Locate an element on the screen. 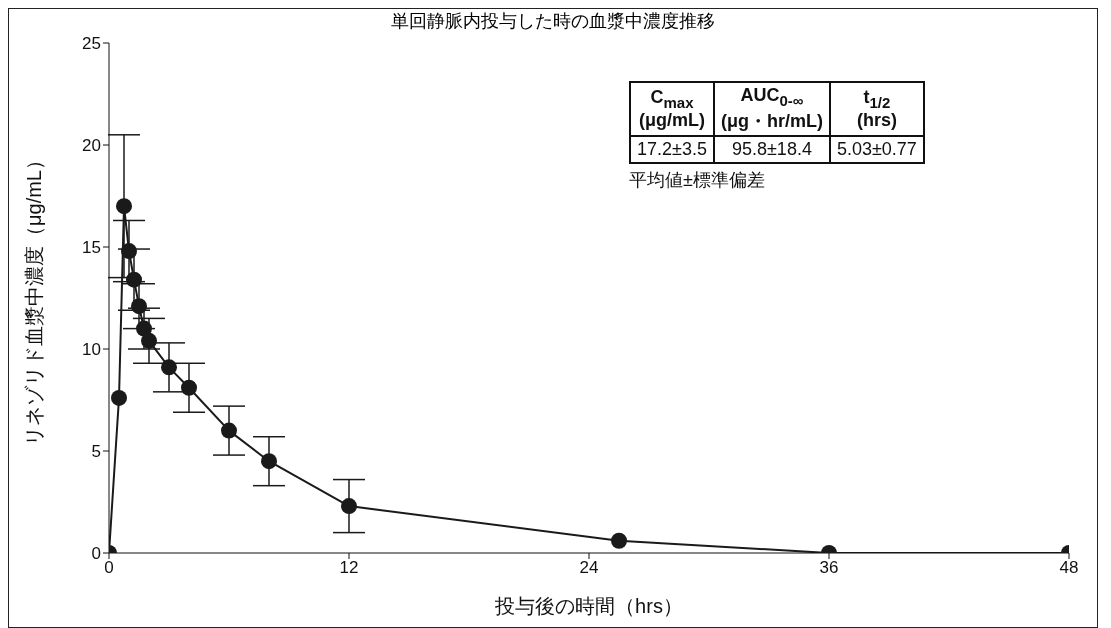 The width and height of the screenshot is (1111, 628). annotation: AUC$_{0-∞}$ (μg・hr/mL) is located at coordinates (771, 109).